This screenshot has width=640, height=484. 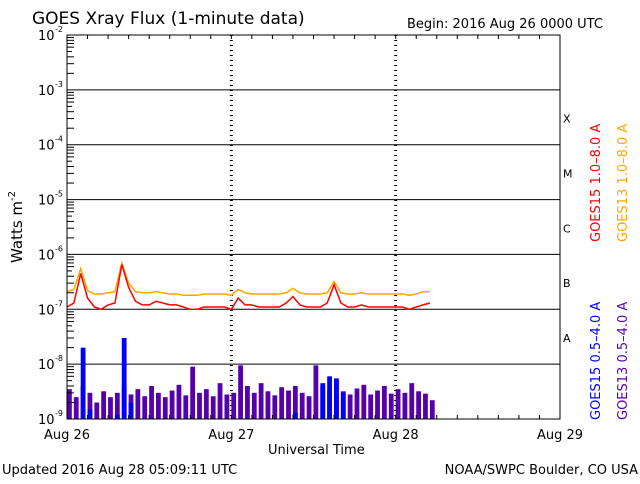 I want to click on legend-label: GOES15 1.0–8.0 A, so click(x=596, y=183).